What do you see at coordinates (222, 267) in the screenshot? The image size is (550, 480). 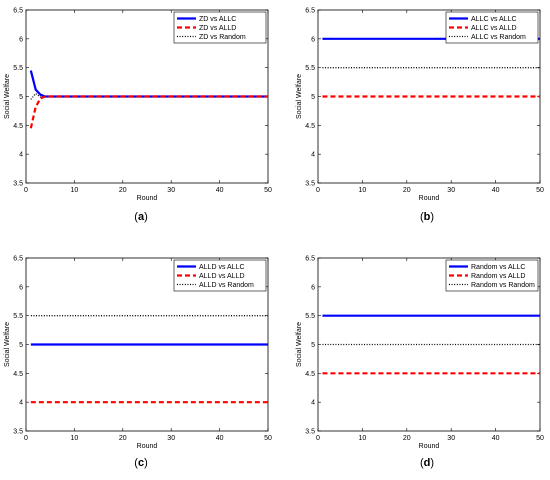 I see `legend-entry: ALLD vs ALLC` at bounding box center [222, 267].